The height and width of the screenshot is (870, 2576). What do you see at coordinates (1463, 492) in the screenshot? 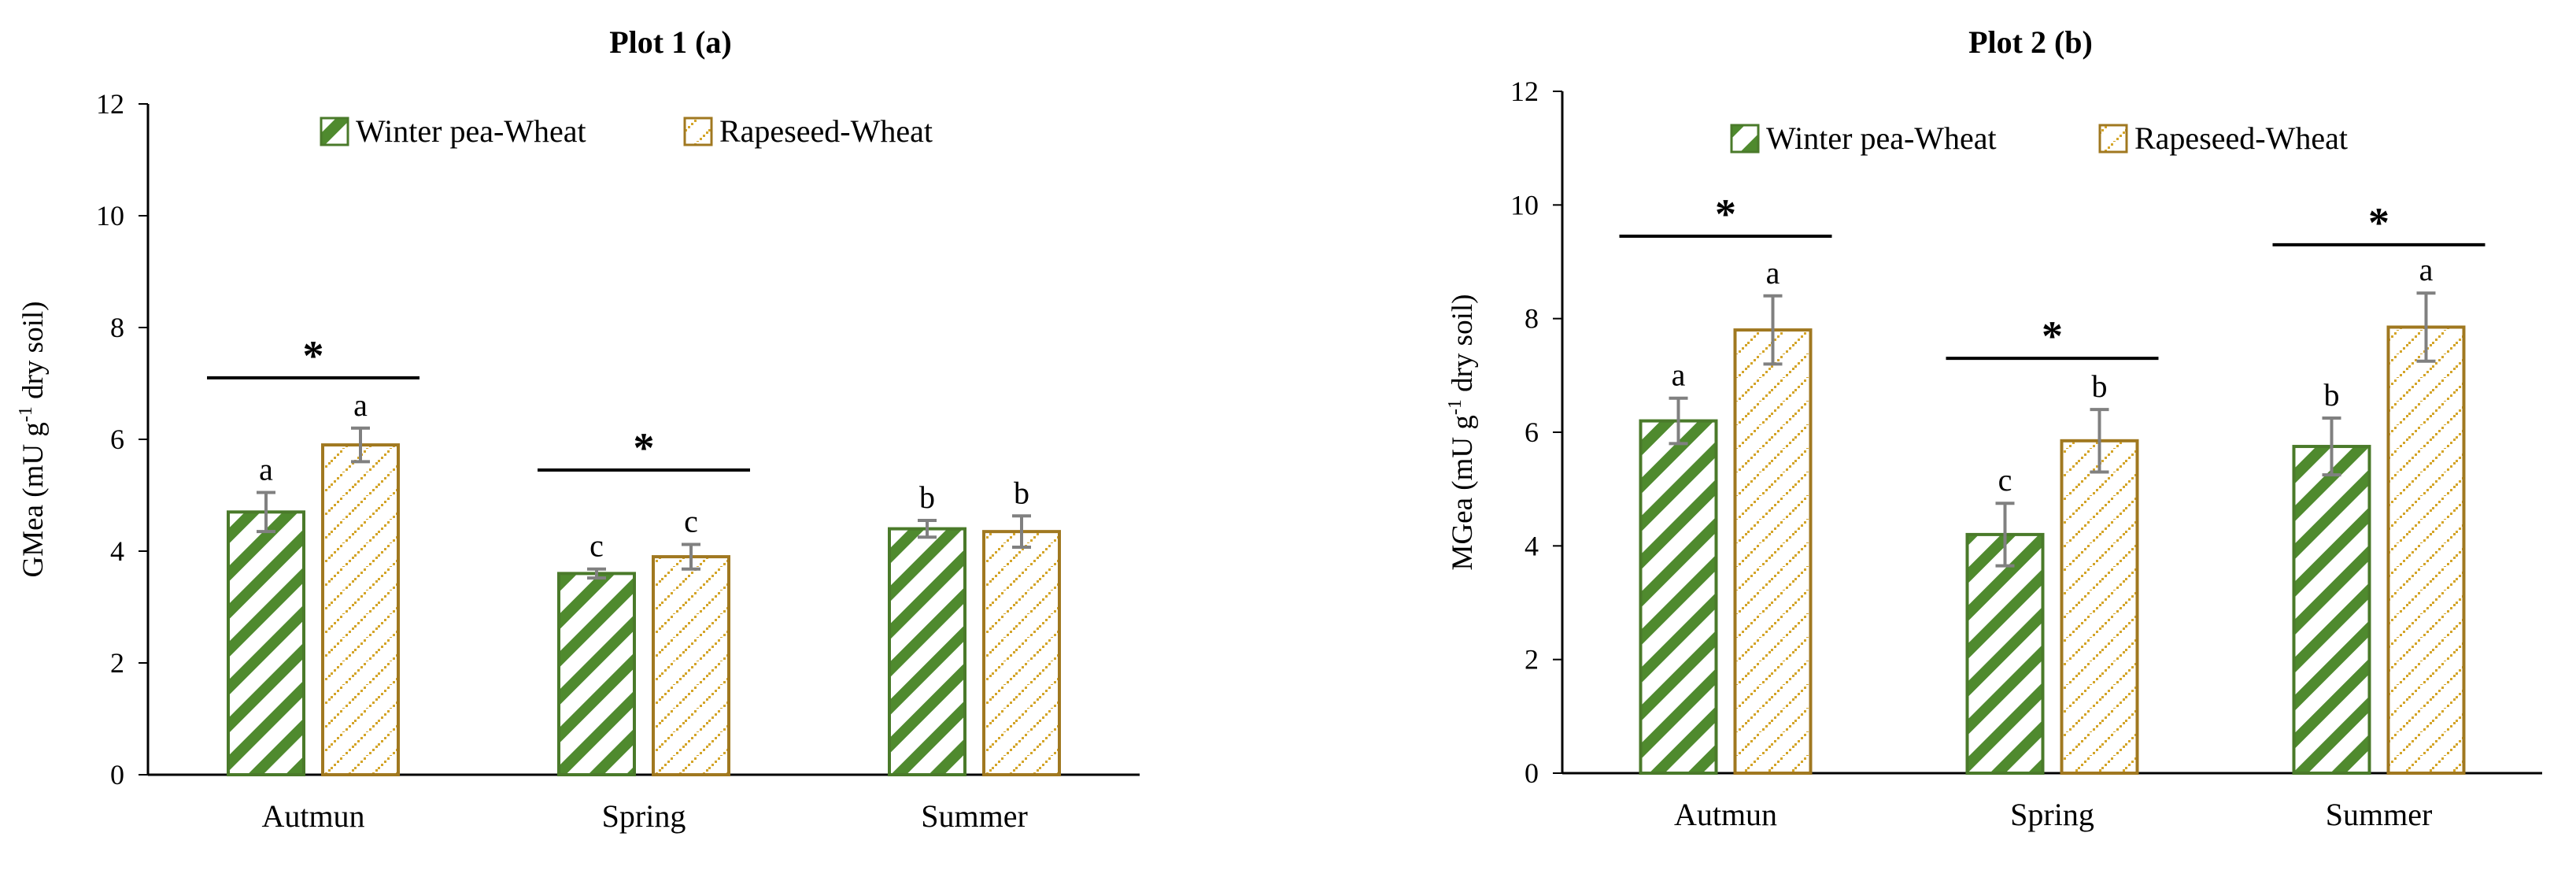
I see `y-axis-title-main: MGea (mU g` at bounding box center [1463, 492].